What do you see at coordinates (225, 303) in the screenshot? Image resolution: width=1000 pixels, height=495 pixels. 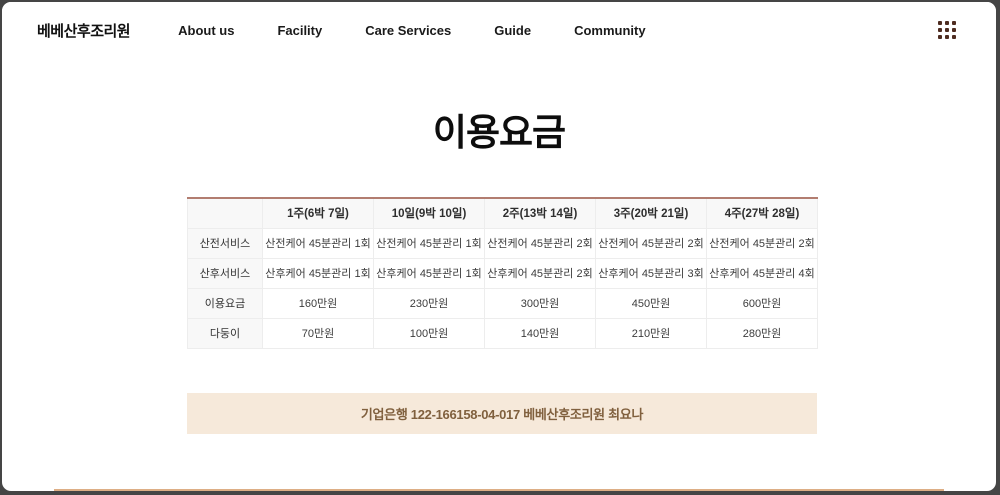 I see `row-label: 이용요금` at bounding box center [225, 303].